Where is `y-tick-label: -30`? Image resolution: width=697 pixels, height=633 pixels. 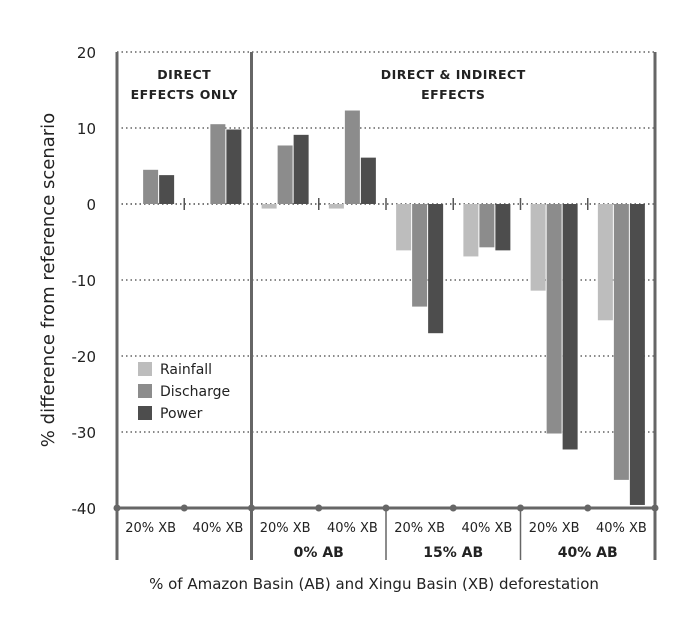
y-tick-label: -30 is located at coordinates (84, 433).